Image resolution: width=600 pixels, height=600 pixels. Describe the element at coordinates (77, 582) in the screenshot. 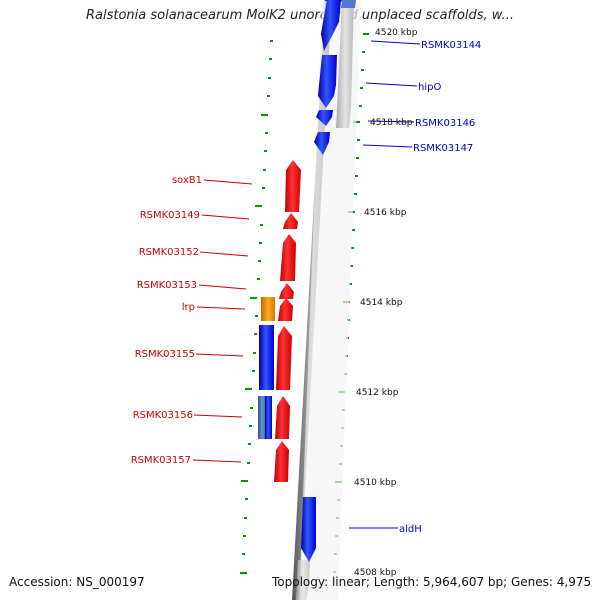

I see `accession-text: Accession: NS_000197` at that location.